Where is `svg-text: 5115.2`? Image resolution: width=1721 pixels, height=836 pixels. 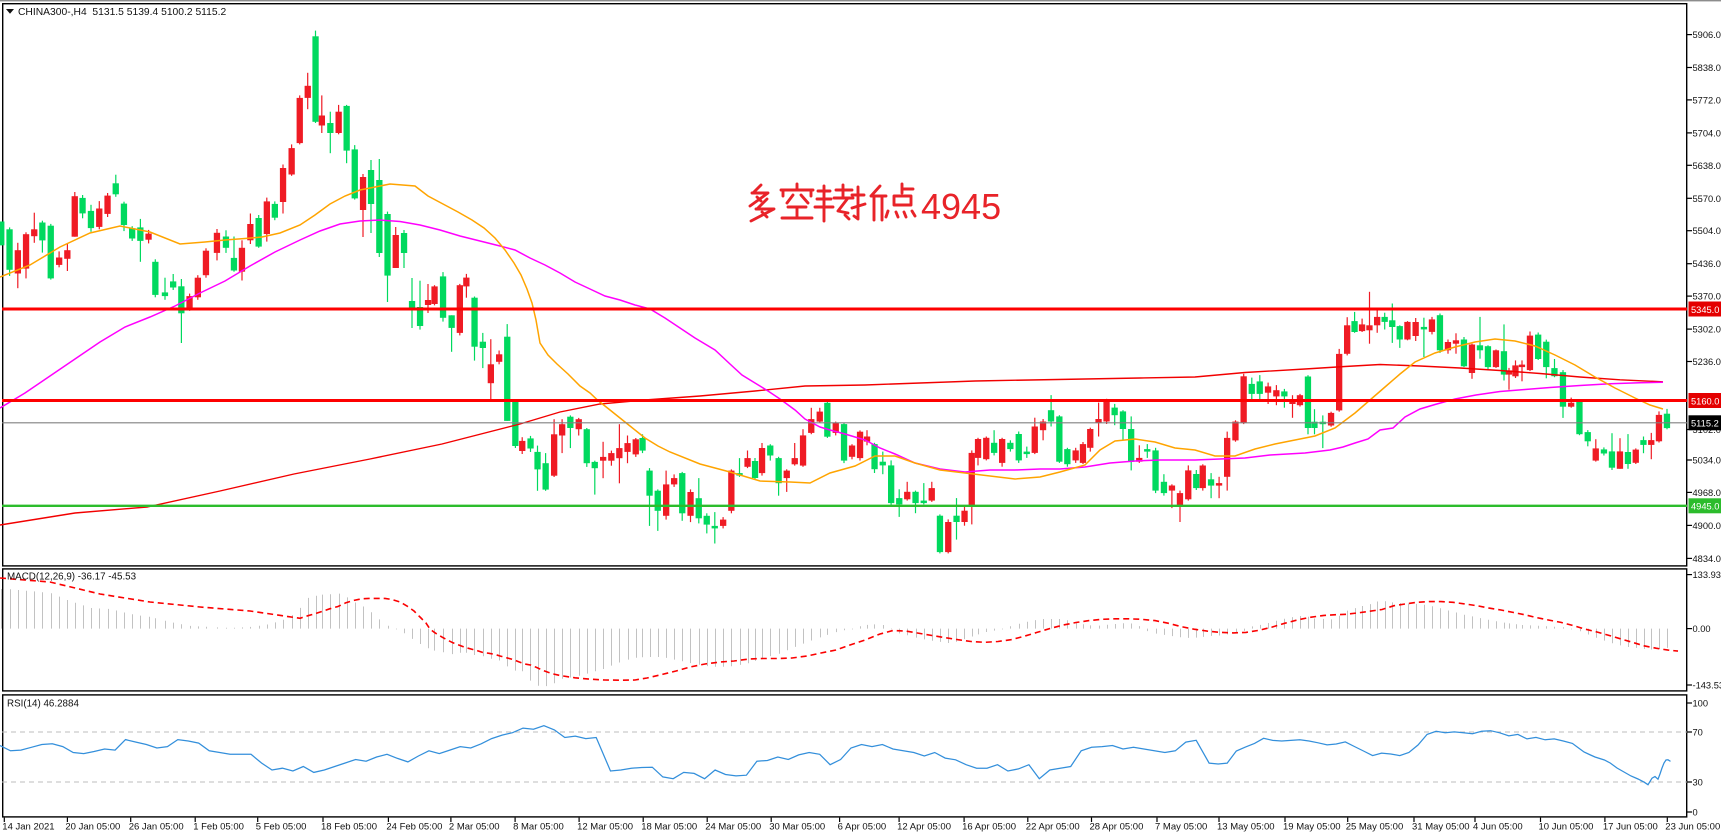 svg-text: 5115.2 is located at coordinates (1705, 424).